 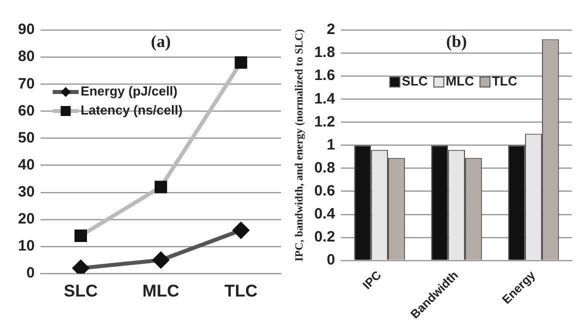 I want to click on y-tick-label: 60, so click(x=26, y=111).